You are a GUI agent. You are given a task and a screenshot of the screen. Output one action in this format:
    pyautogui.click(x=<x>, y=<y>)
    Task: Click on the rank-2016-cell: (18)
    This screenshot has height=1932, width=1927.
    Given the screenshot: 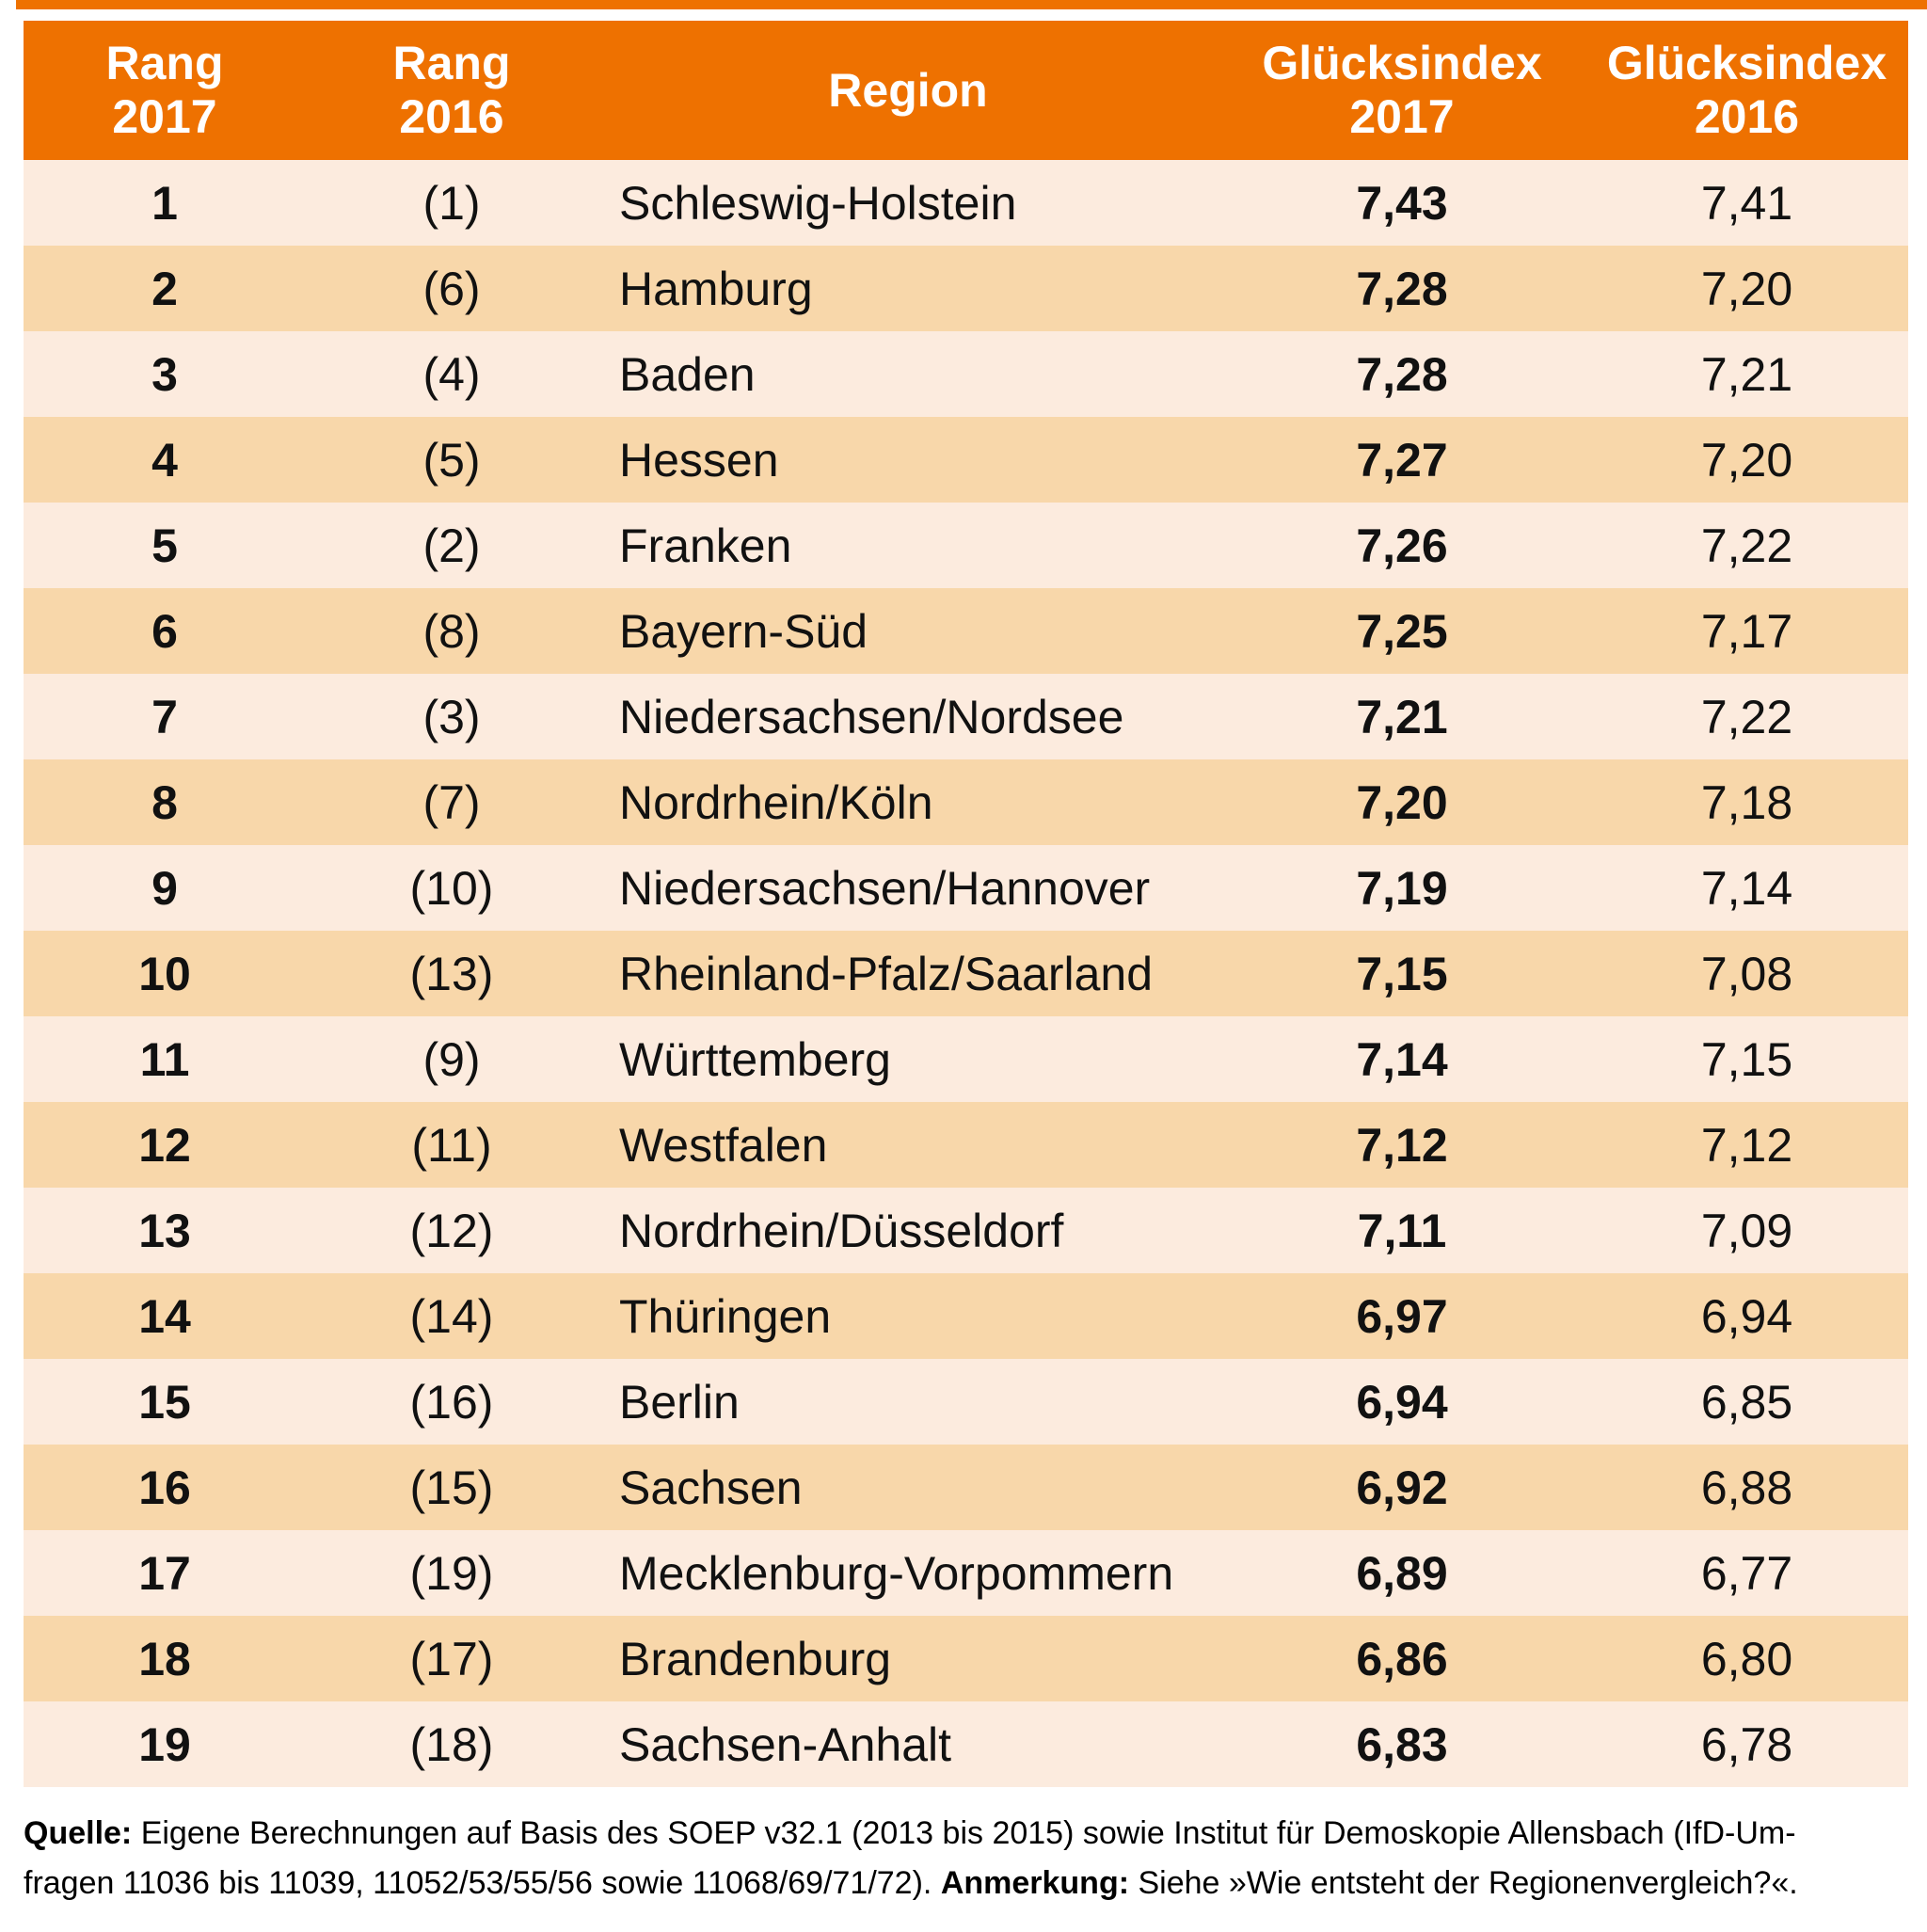 What is the action you would take?
    pyautogui.click(x=451, y=1744)
    